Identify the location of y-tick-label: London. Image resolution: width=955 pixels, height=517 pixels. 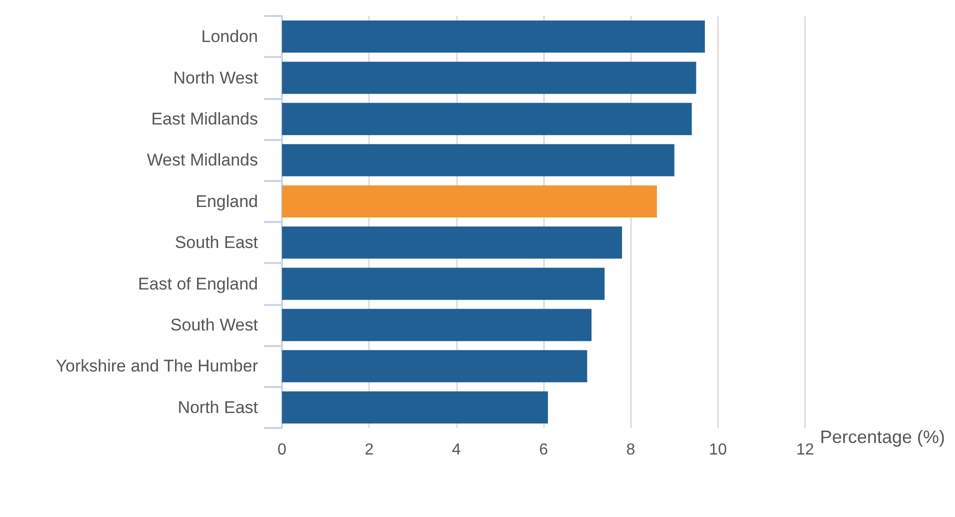
(229, 36).